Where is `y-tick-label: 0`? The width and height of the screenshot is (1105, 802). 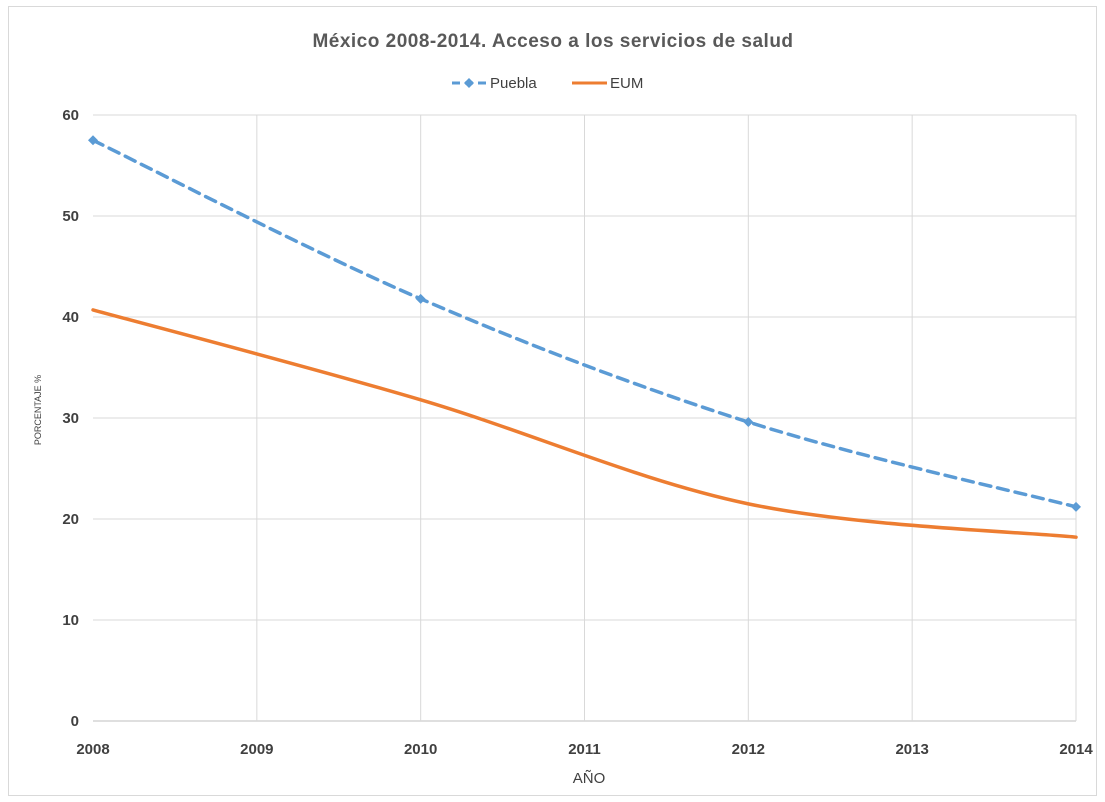 y-tick-label: 0 is located at coordinates (75, 721).